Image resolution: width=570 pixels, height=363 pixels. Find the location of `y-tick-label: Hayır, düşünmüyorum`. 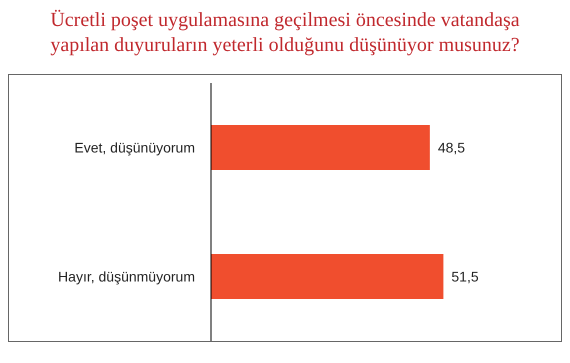

y-tick-label: Hayır, düşünmüyorum is located at coordinates (126, 276).